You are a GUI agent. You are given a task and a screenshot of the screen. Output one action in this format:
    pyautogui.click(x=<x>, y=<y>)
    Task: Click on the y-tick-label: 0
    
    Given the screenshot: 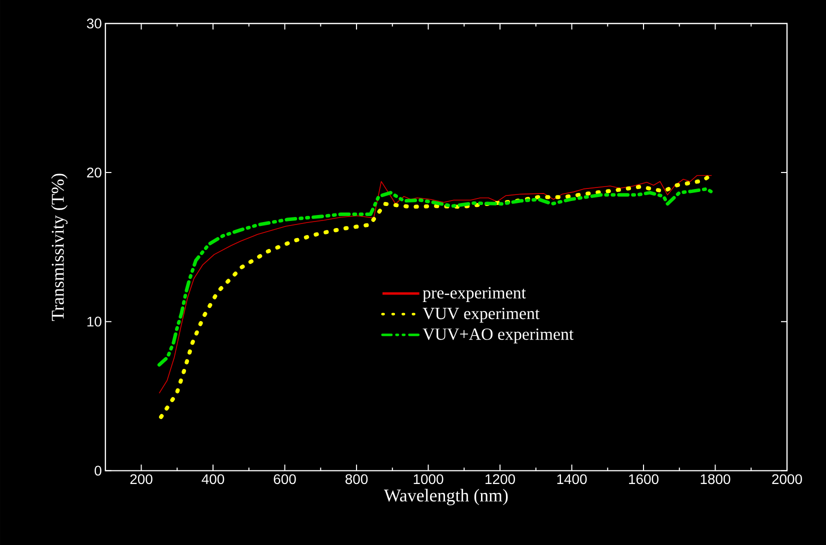 What is the action you would take?
    pyautogui.click(x=98, y=471)
    